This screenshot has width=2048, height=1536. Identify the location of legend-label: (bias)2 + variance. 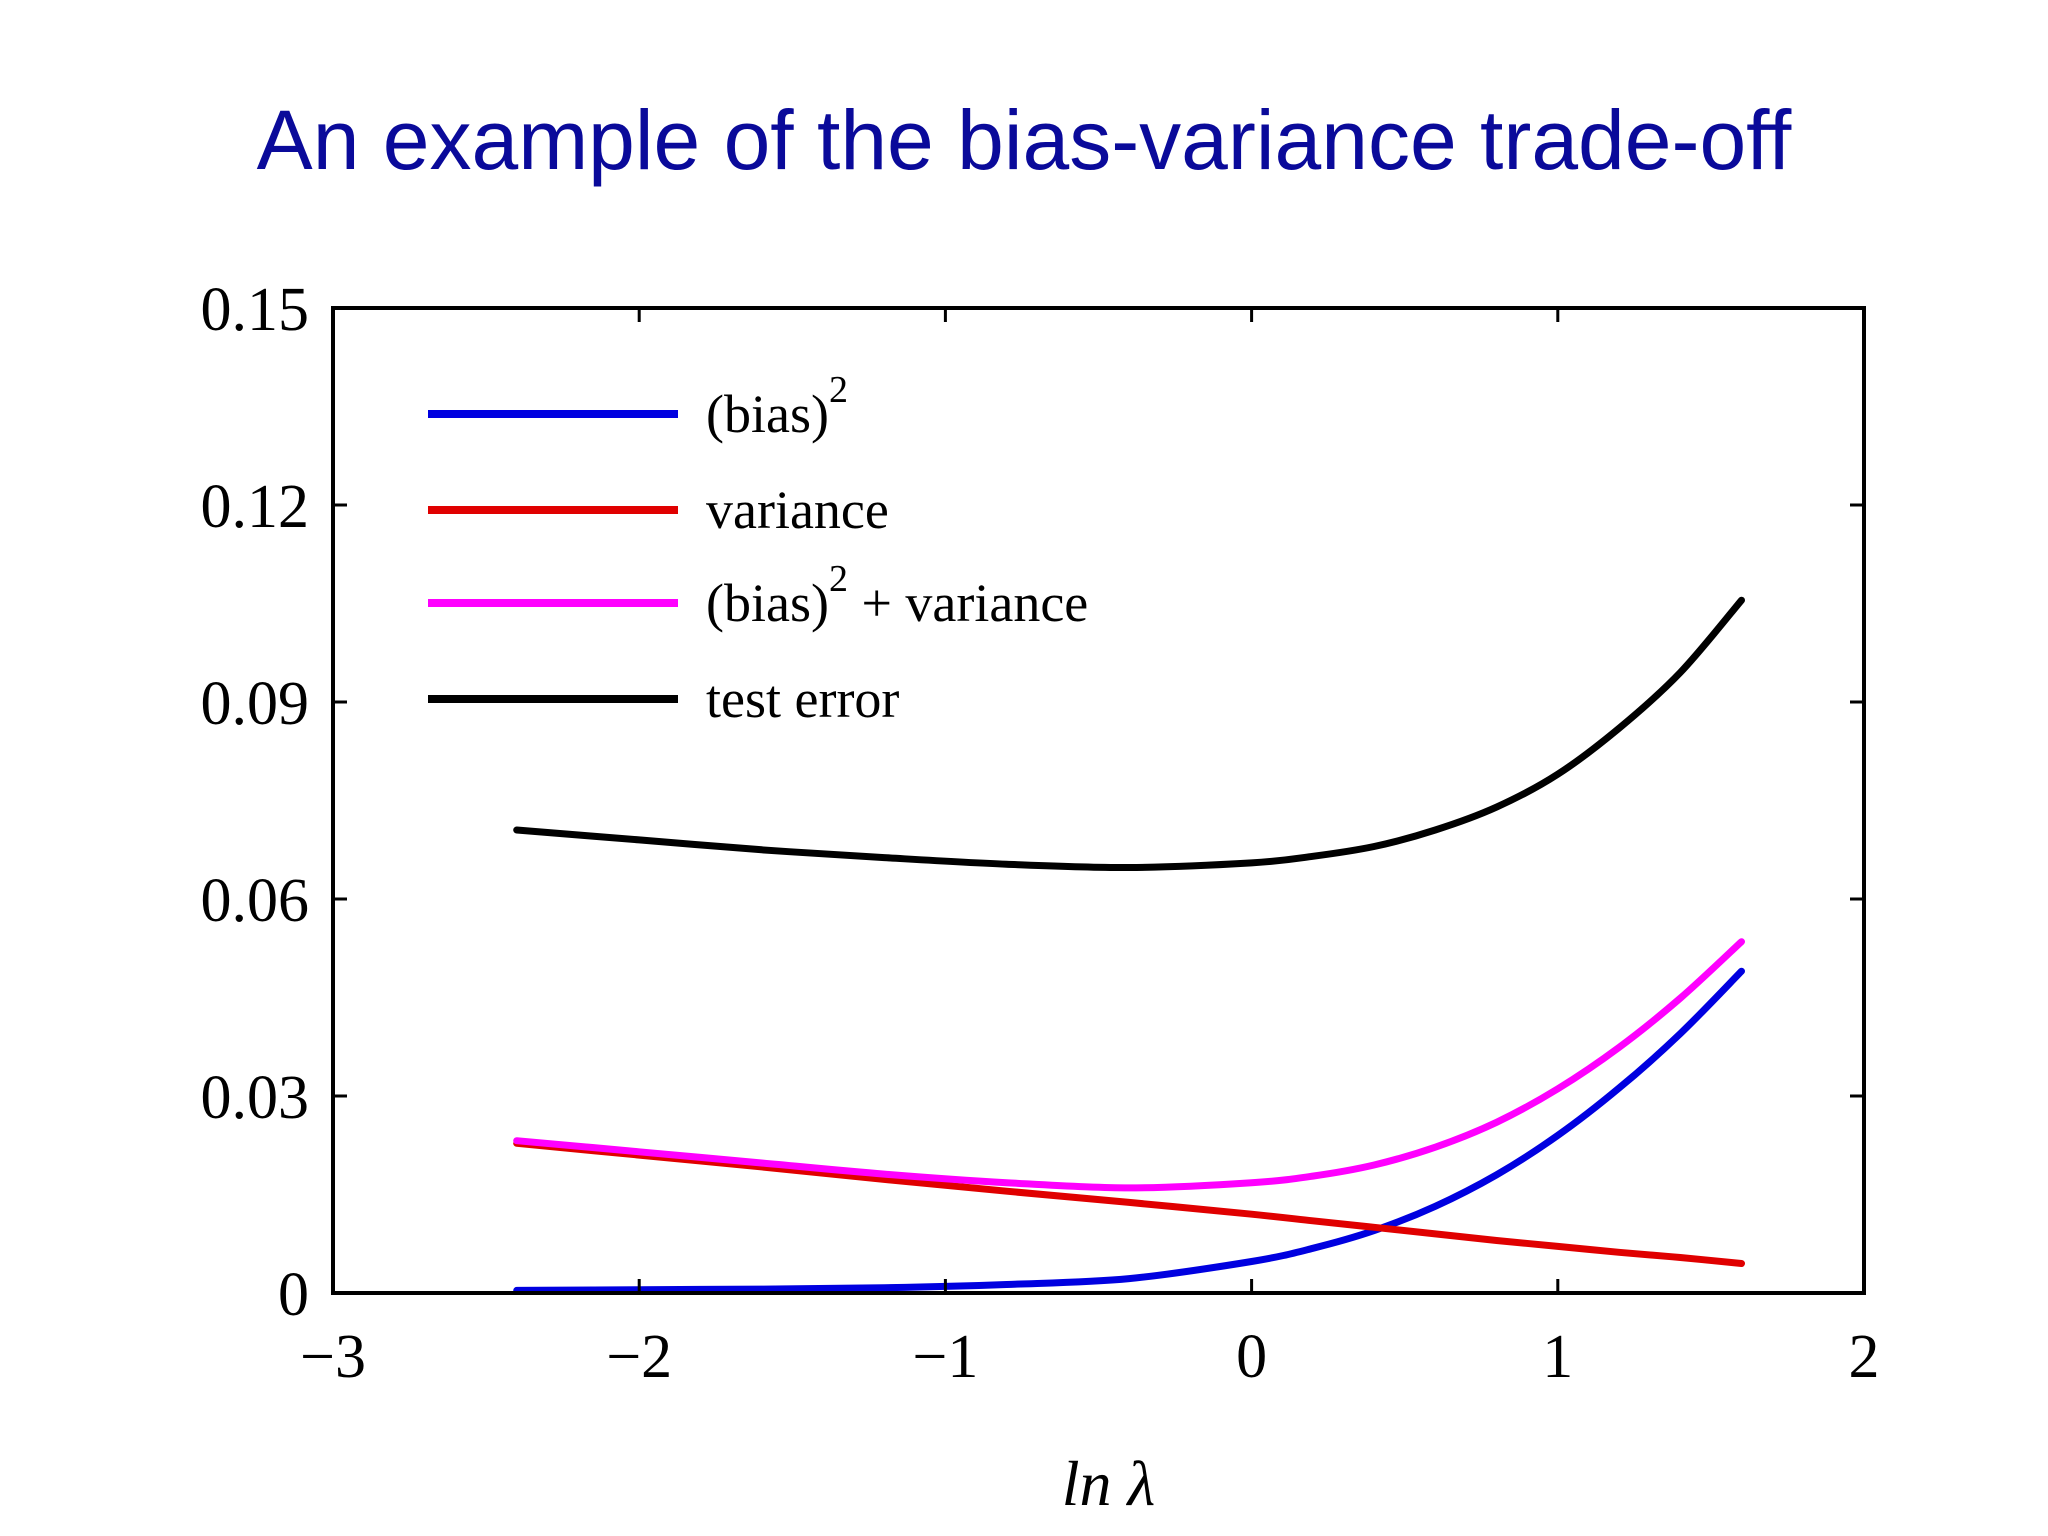
(897, 595).